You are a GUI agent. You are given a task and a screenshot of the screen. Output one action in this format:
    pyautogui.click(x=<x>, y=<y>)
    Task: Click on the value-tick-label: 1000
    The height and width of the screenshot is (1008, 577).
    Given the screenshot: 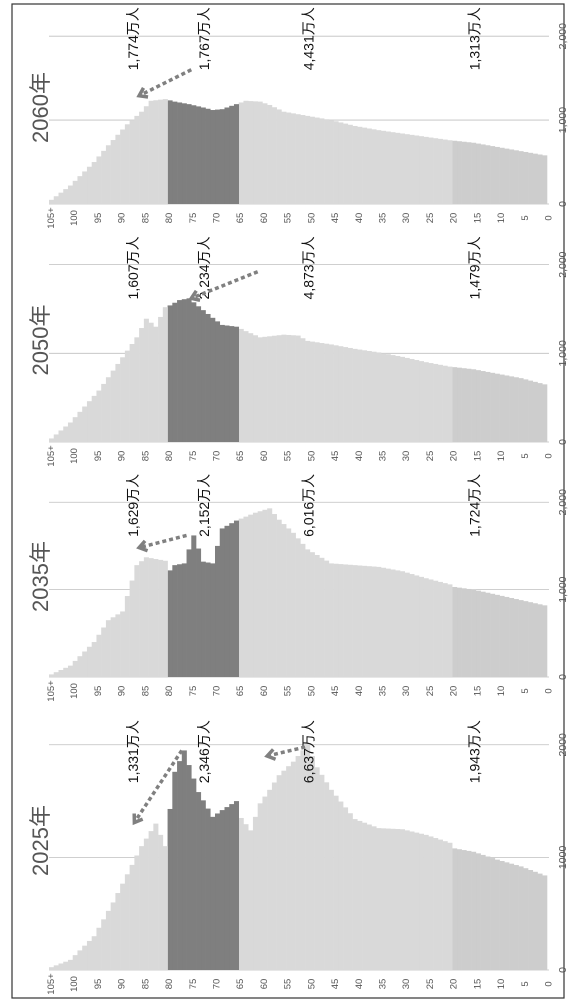 What is the action you would take?
    pyautogui.click(x=563, y=858)
    